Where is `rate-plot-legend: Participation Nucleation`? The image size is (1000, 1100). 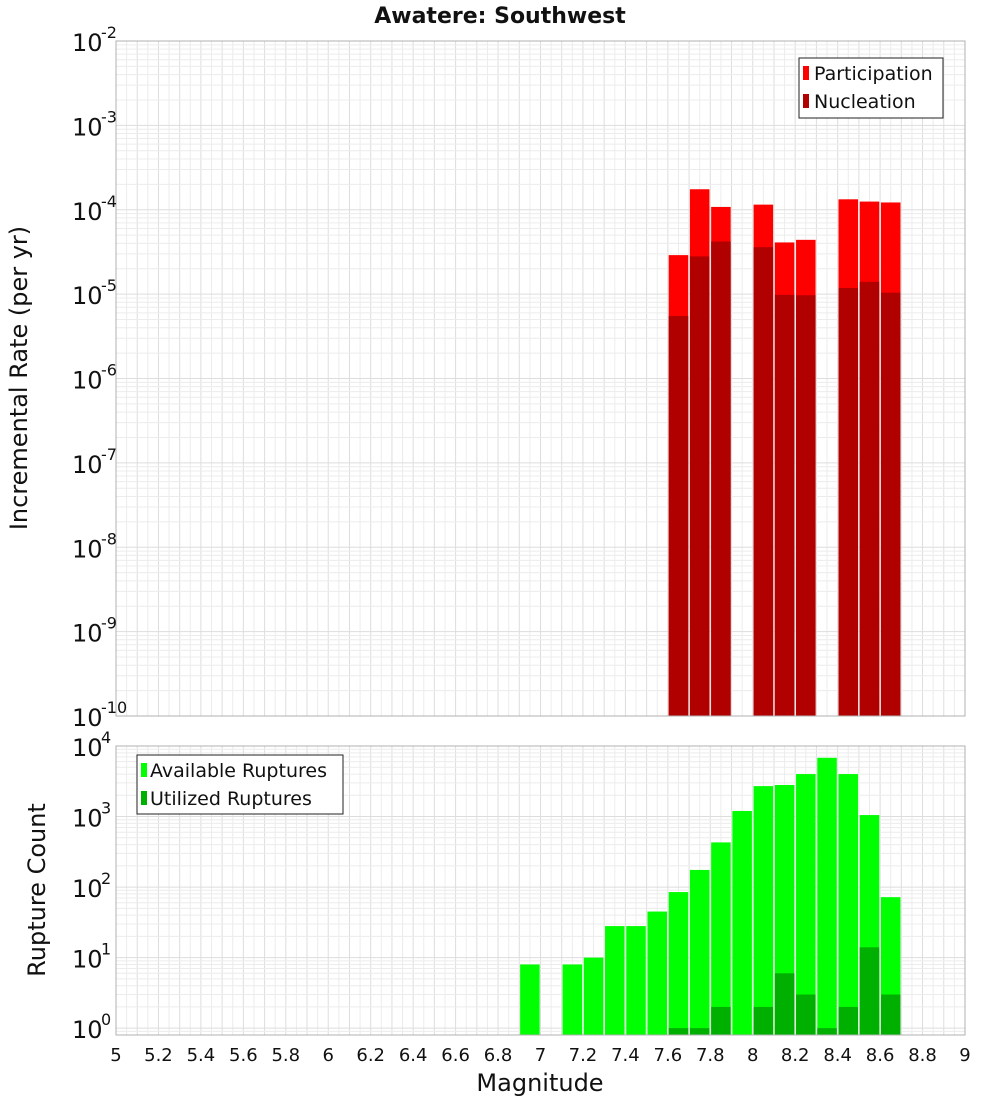 rate-plot-legend: Participation Nucleation is located at coordinates (871, 88).